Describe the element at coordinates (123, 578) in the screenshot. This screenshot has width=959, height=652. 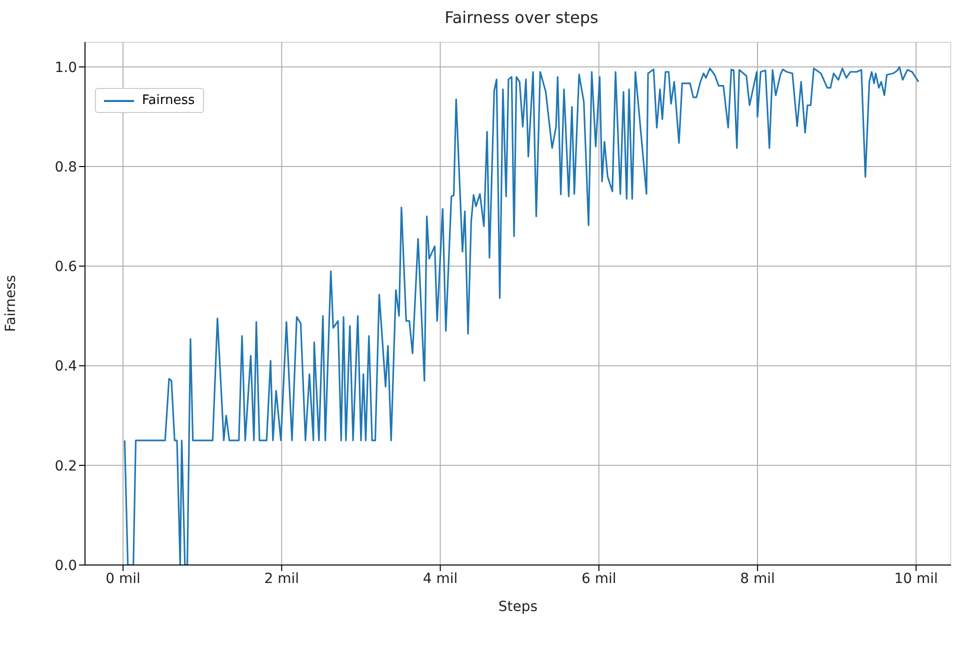
I see `x-tick-label: 0 mil` at that location.